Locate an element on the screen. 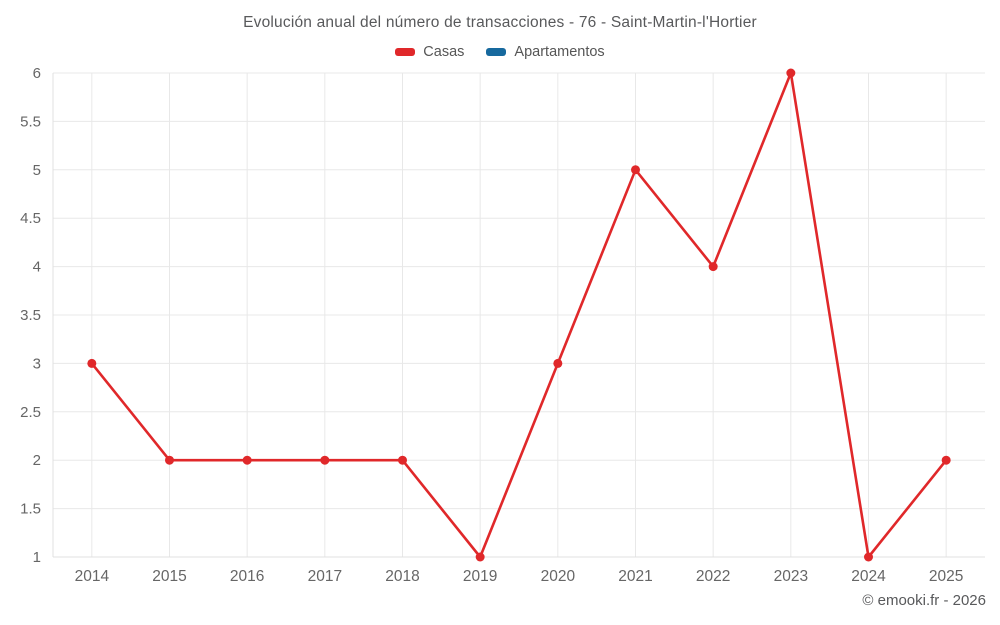 The image size is (1000, 625). data-point-casas-2017 is located at coordinates (325, 460).